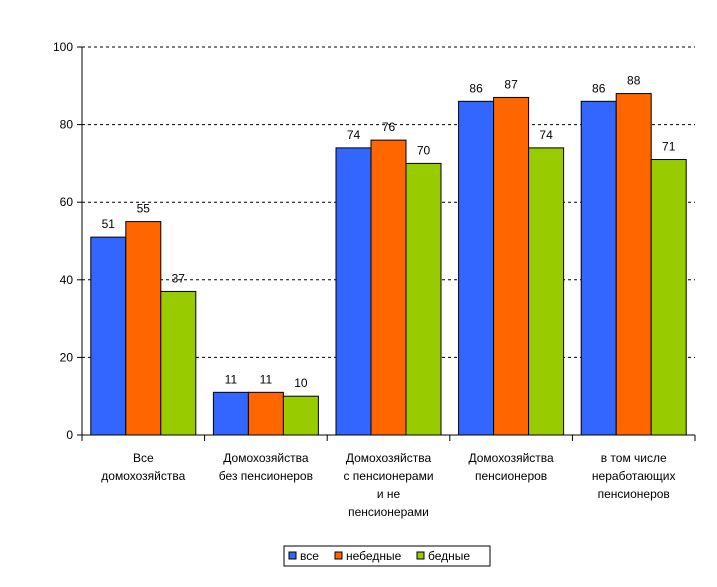  Describe the element at coordinates (69, 435) in the screenshot. I see `y-tick-label: 0` at that location.